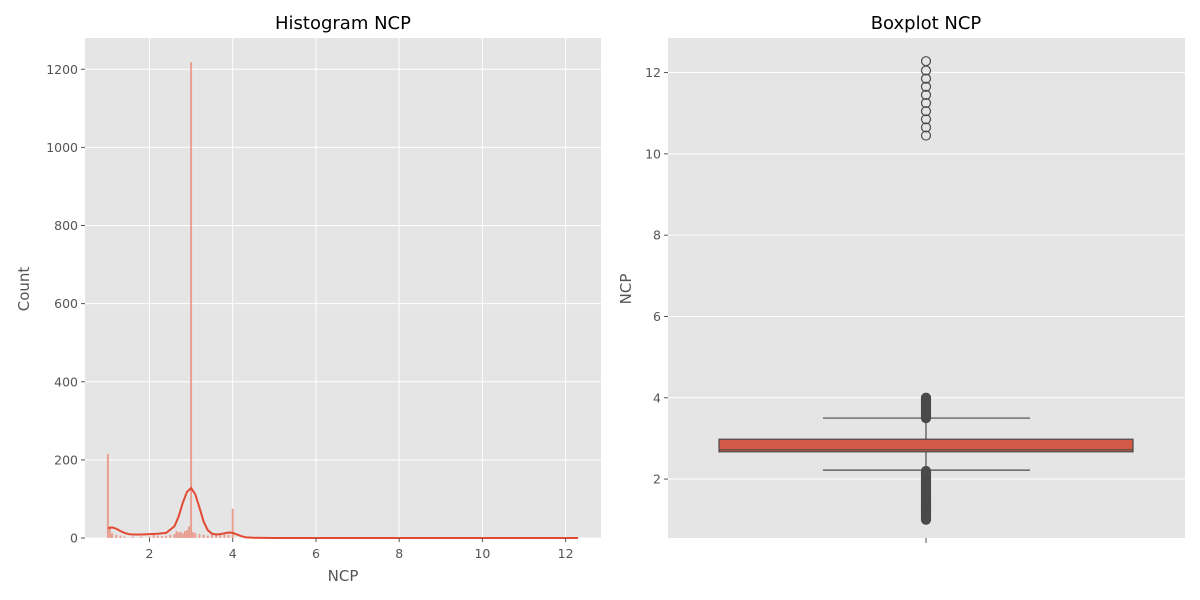 The height and width of the screenshot is (600, 1200). What do you see at coordinates (926, 445) in the screenshot?
I see `boxplot-box` at bounding box center [926, 445].